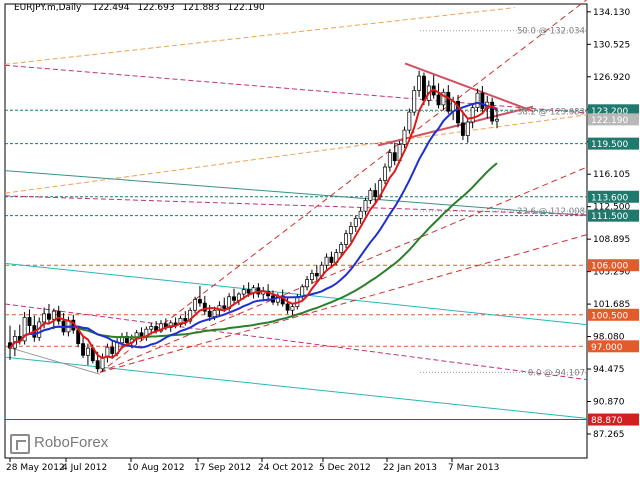  I want to click on low-value: 121.883, so click(201, 8).